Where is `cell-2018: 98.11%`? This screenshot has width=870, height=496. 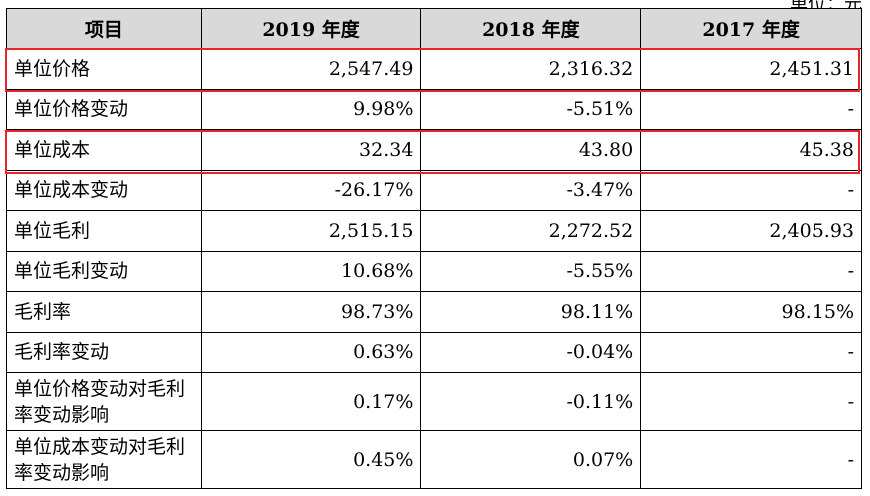
cell-2018: 98.11% is located at coordinates (531, 312).